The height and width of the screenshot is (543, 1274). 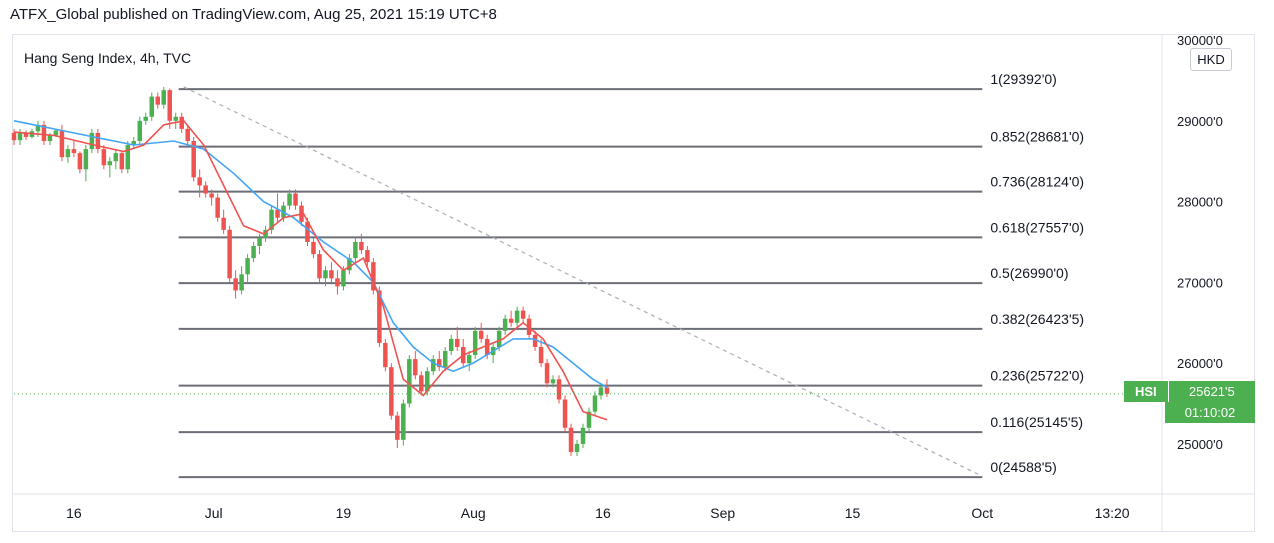 I want to click on time-tick-label: 15, so click(x=853, y=513).